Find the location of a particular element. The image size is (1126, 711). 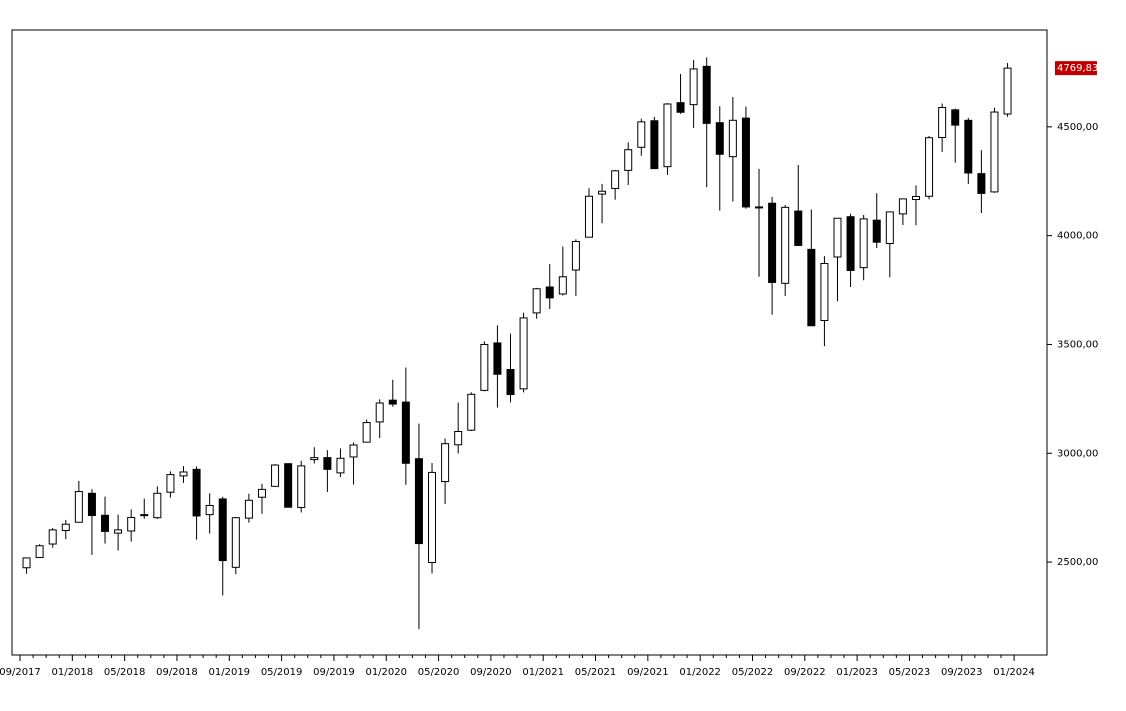

y-tick-label: 4000,00 is located at coordinates (1077, 236).